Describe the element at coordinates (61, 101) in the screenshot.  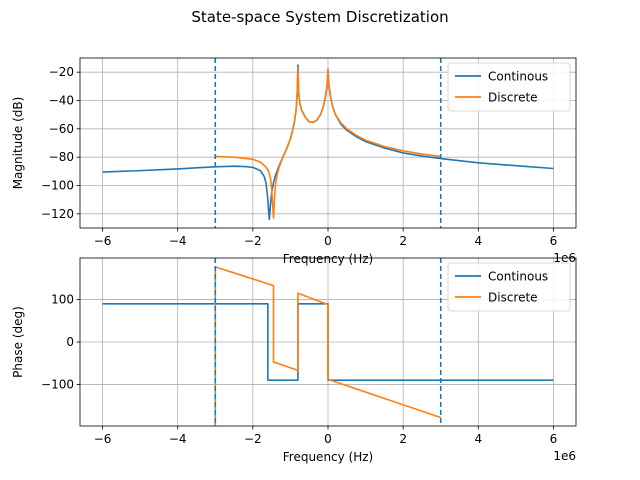
I see `y-tick-label: −40` at that location.